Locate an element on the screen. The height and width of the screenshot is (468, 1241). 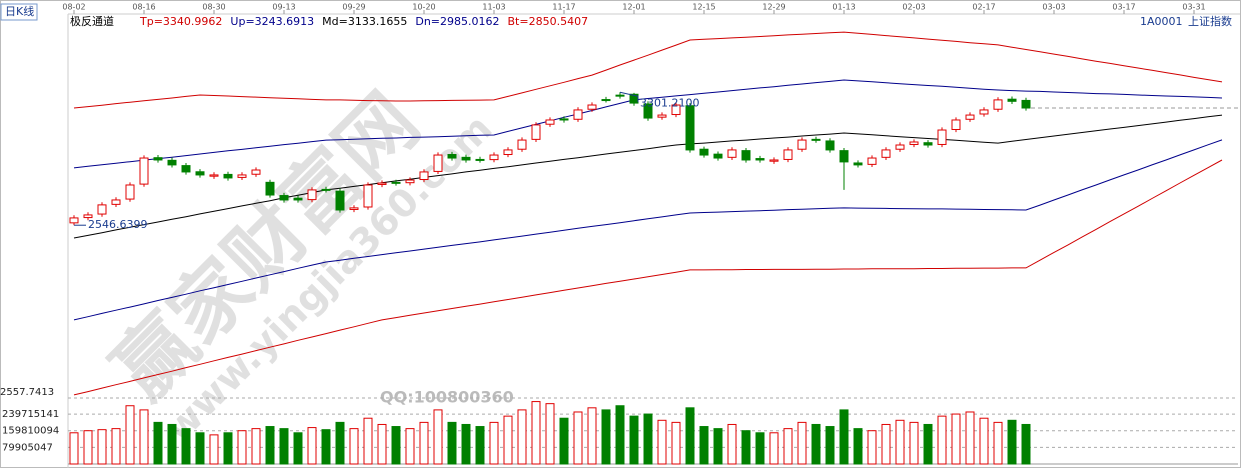
period-box is located at coordinates (19, 12).